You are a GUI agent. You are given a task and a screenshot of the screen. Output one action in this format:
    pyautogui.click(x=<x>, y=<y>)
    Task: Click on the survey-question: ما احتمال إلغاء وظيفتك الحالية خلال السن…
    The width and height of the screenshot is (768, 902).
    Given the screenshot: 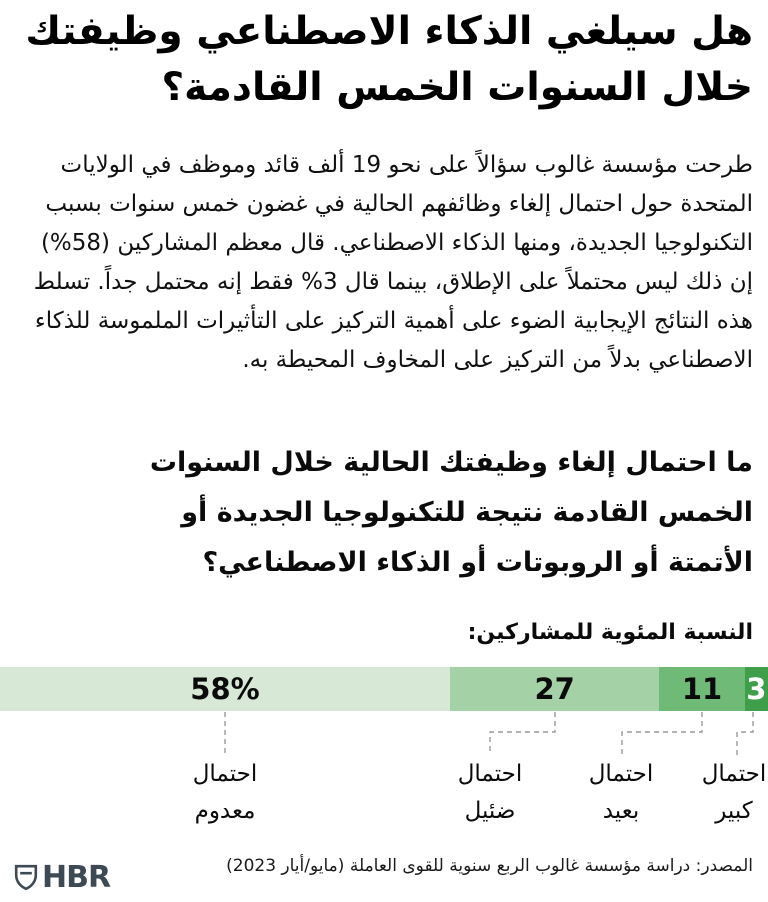 What is the action you would take?
    pyautogui.click(x=451, y=512)
    